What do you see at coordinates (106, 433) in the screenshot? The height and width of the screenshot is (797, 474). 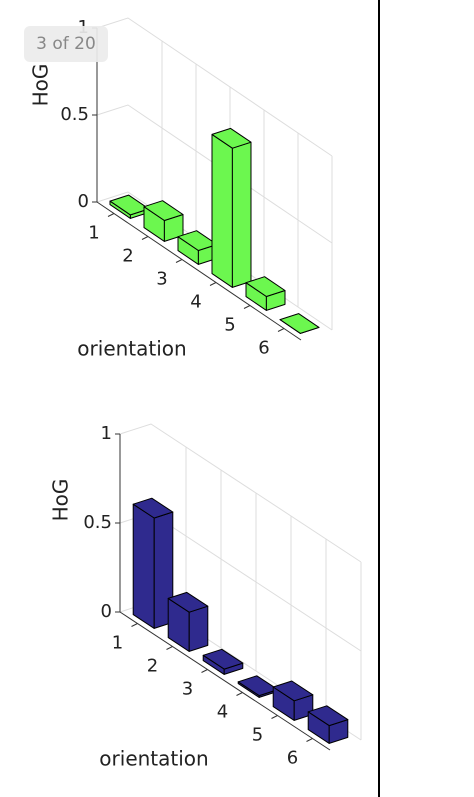 I see `y-tick-label: 1` at bounding box center [106, 433].